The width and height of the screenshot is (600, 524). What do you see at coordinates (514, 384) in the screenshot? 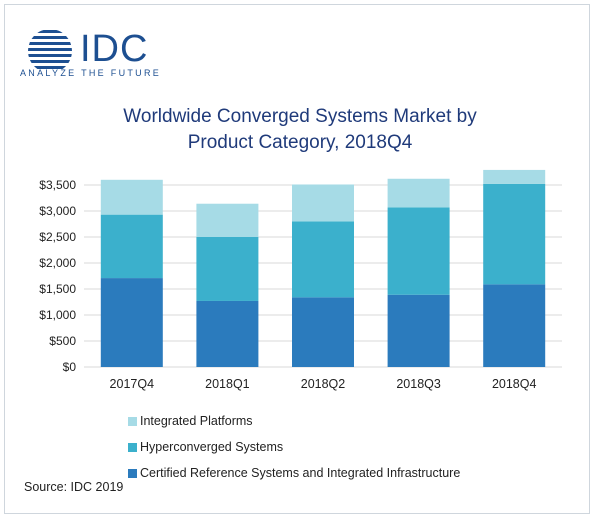
I see `x-tick-label: 2018Q4` at bounding box center [514, 384].